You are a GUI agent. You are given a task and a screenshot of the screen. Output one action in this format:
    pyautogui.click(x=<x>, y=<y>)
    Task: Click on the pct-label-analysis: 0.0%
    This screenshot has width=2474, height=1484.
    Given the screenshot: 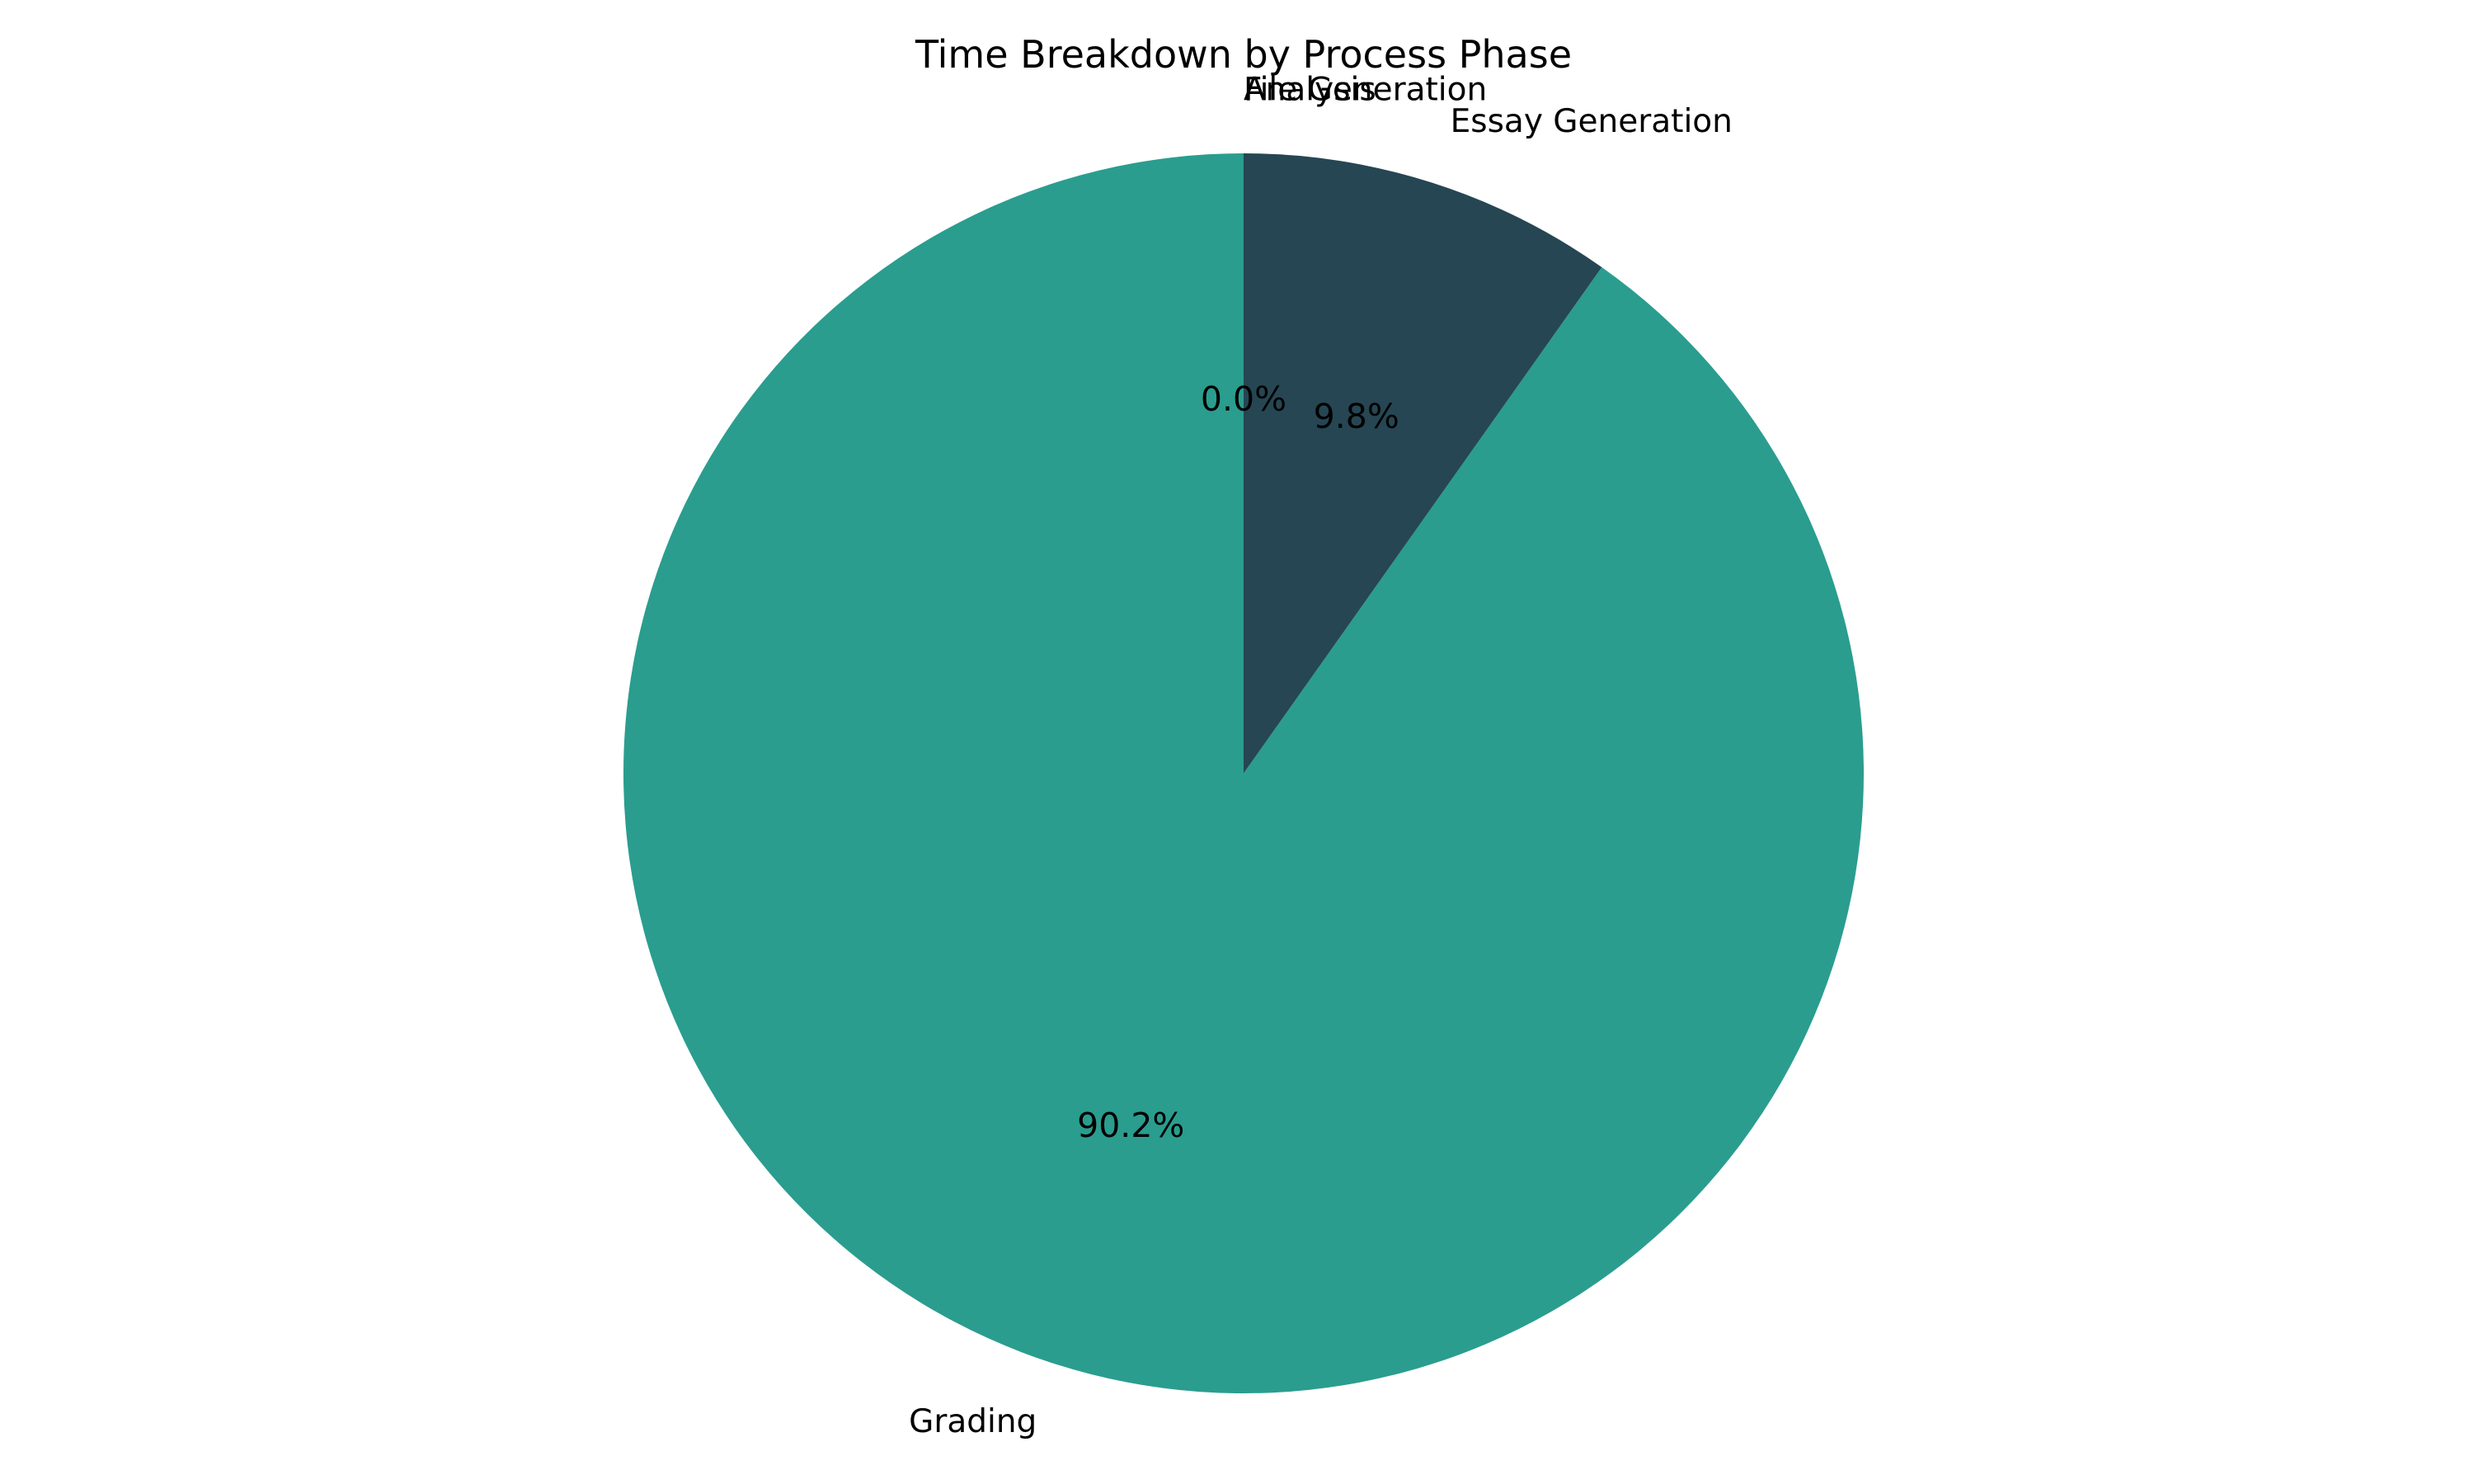 What is the action you would take?
    pyautogui.click(x=1243, y=399)
    